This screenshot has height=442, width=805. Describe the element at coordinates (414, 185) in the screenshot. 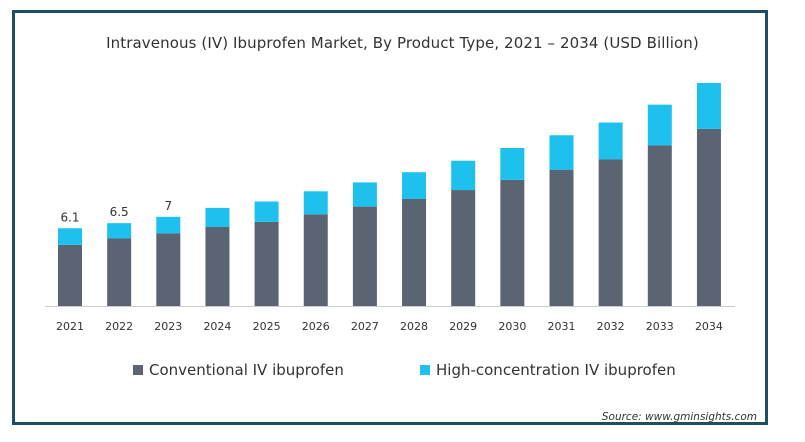

I see `bar-high-concentration-2028` at that location.